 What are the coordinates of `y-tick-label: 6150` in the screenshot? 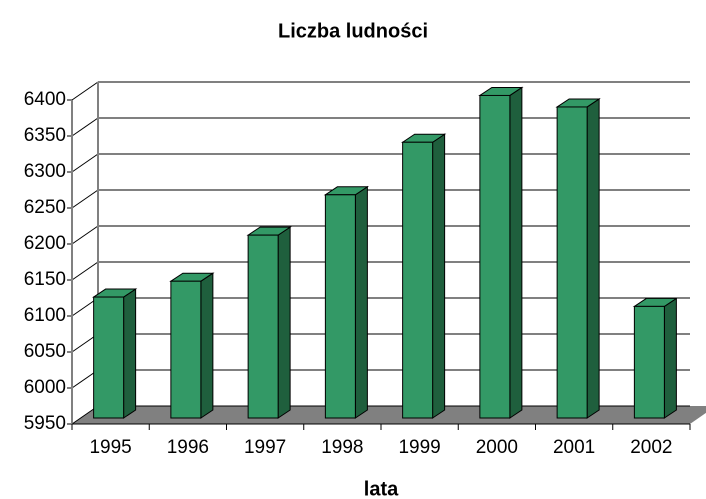 It's located at (45, 279).